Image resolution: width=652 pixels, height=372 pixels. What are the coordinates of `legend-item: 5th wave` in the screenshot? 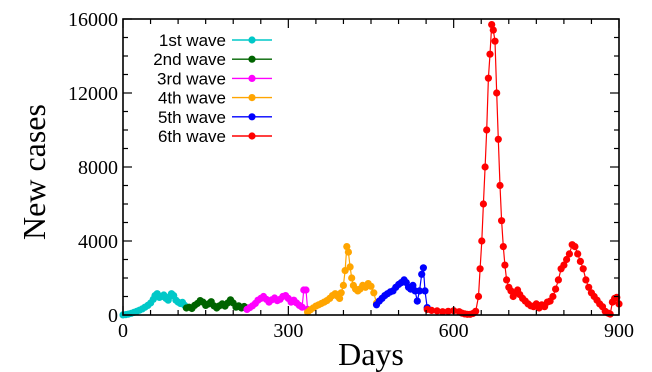 It's located at (215, 117).